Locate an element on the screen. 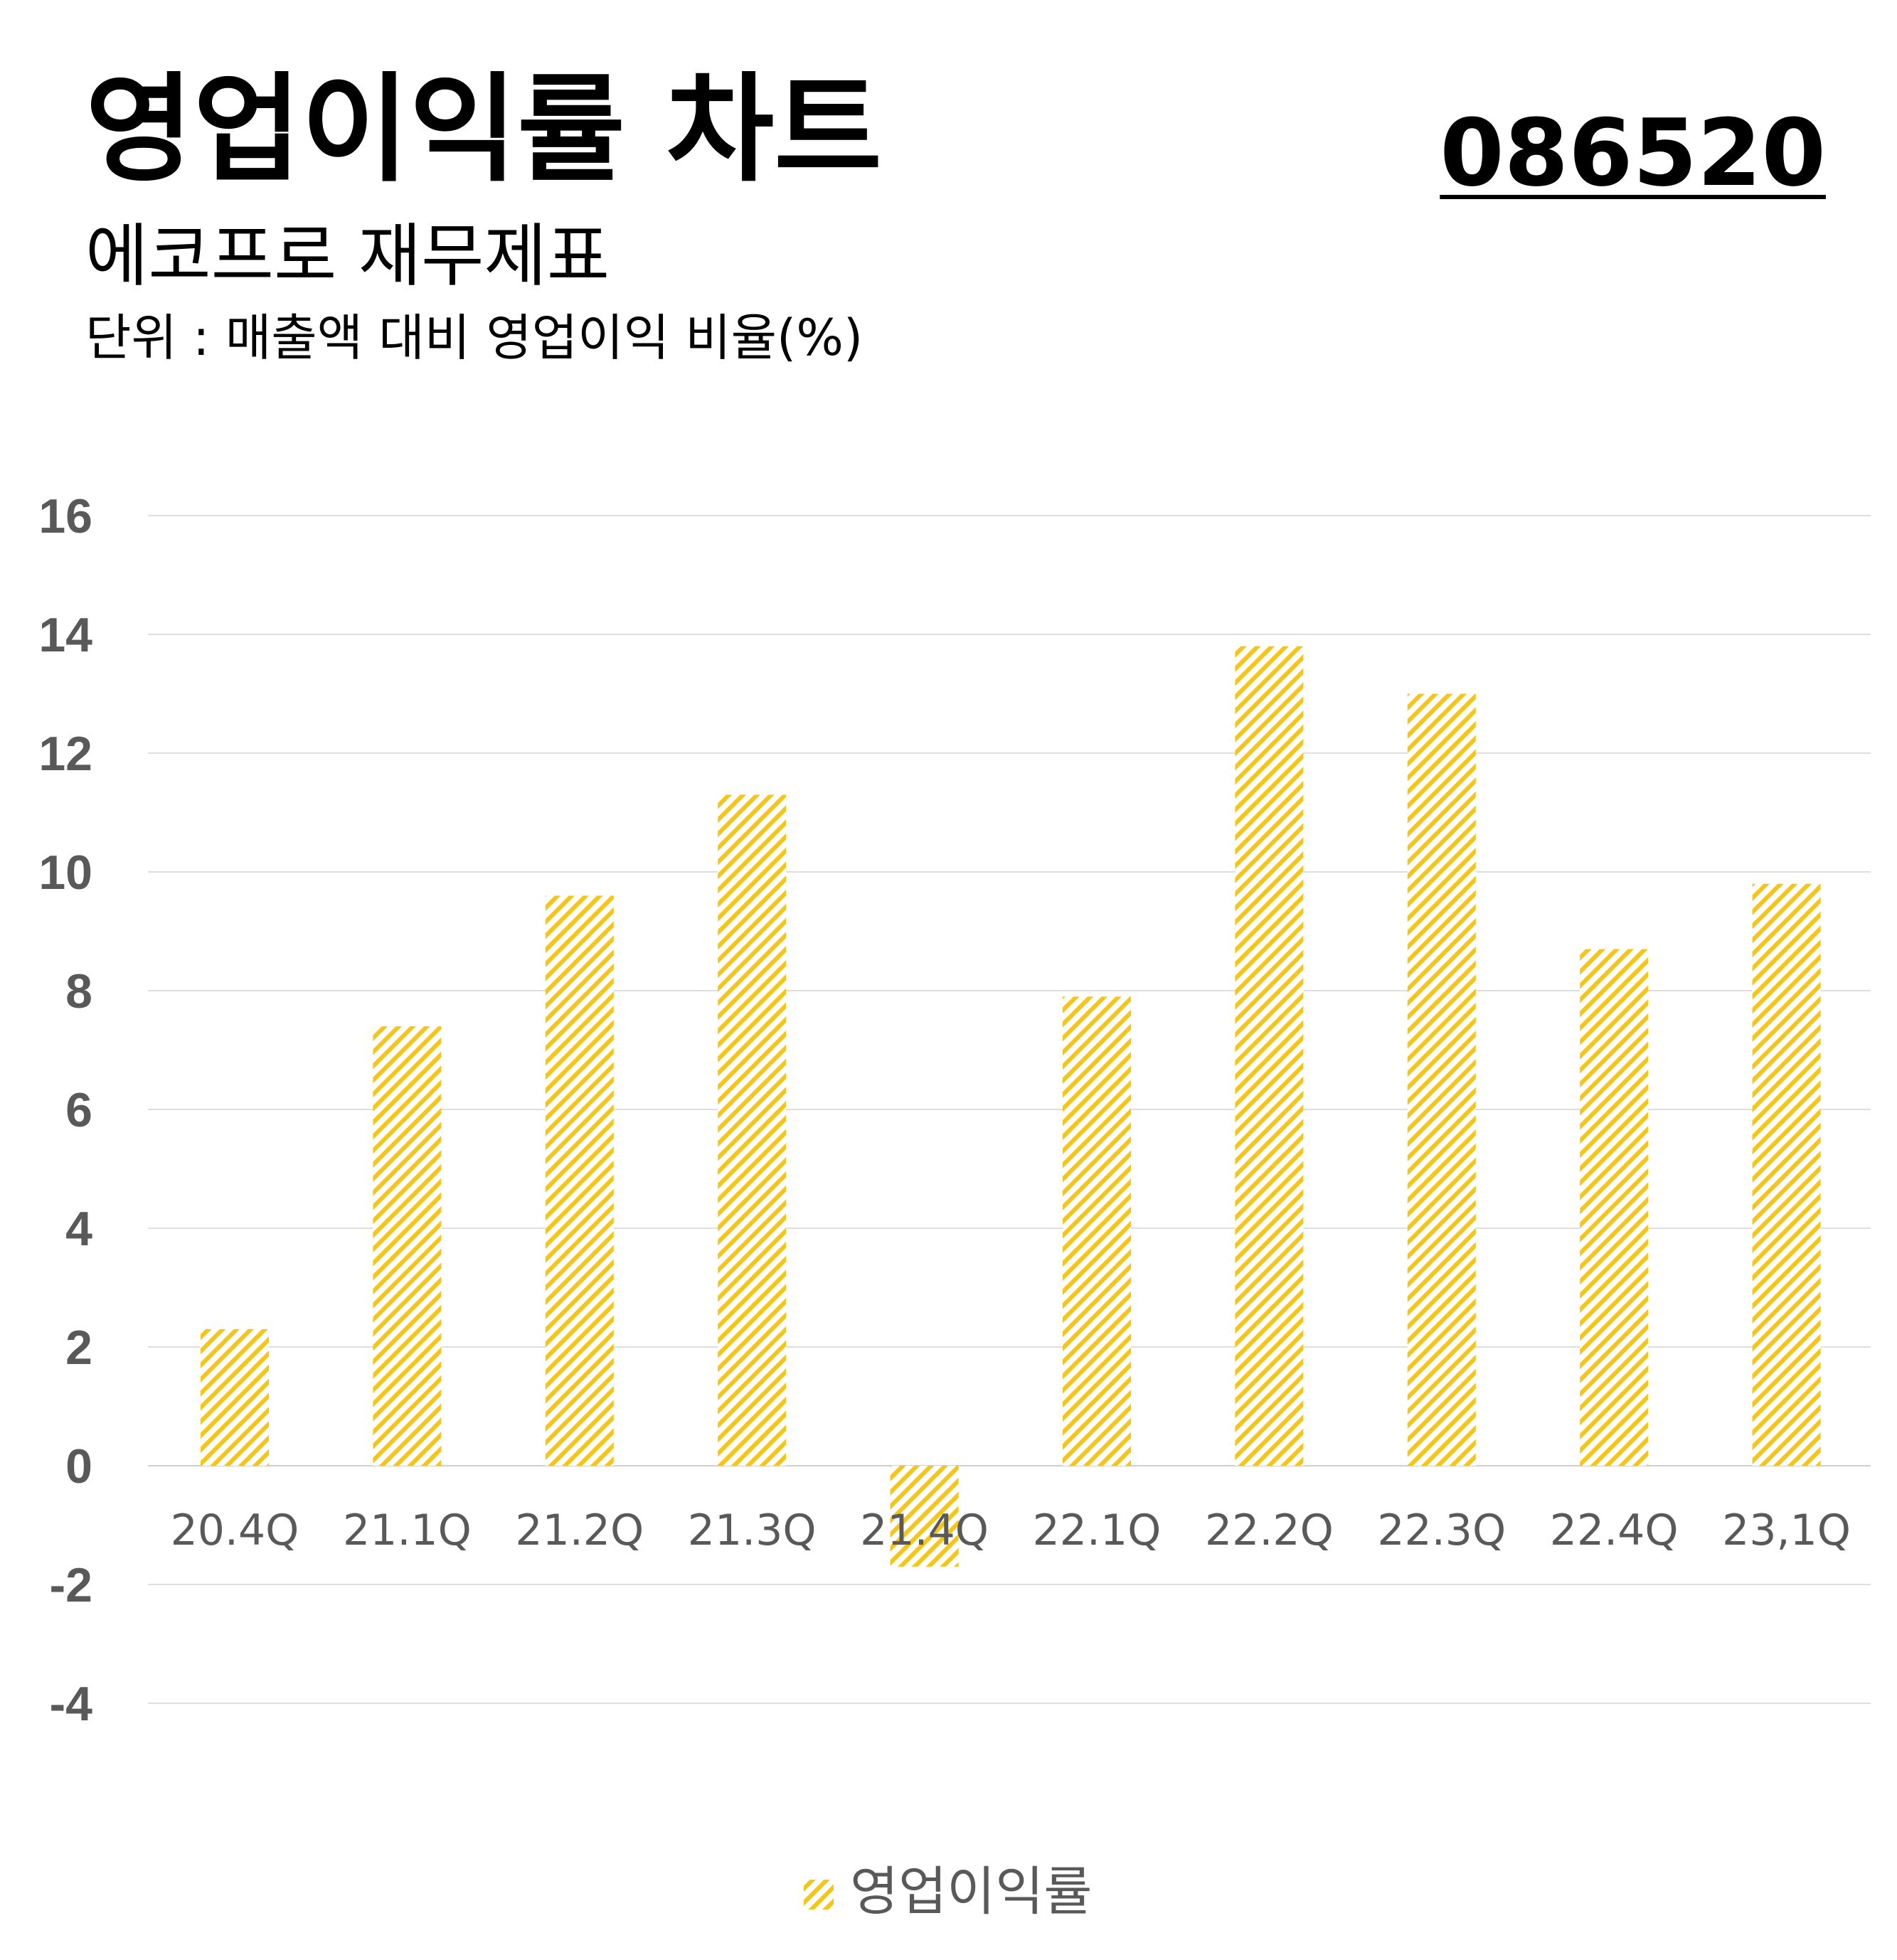 The width and height of the screenshot is (1897, 1960). chart-subtitle: 에코프로 재무제표 is located at coordinates (347, 256).